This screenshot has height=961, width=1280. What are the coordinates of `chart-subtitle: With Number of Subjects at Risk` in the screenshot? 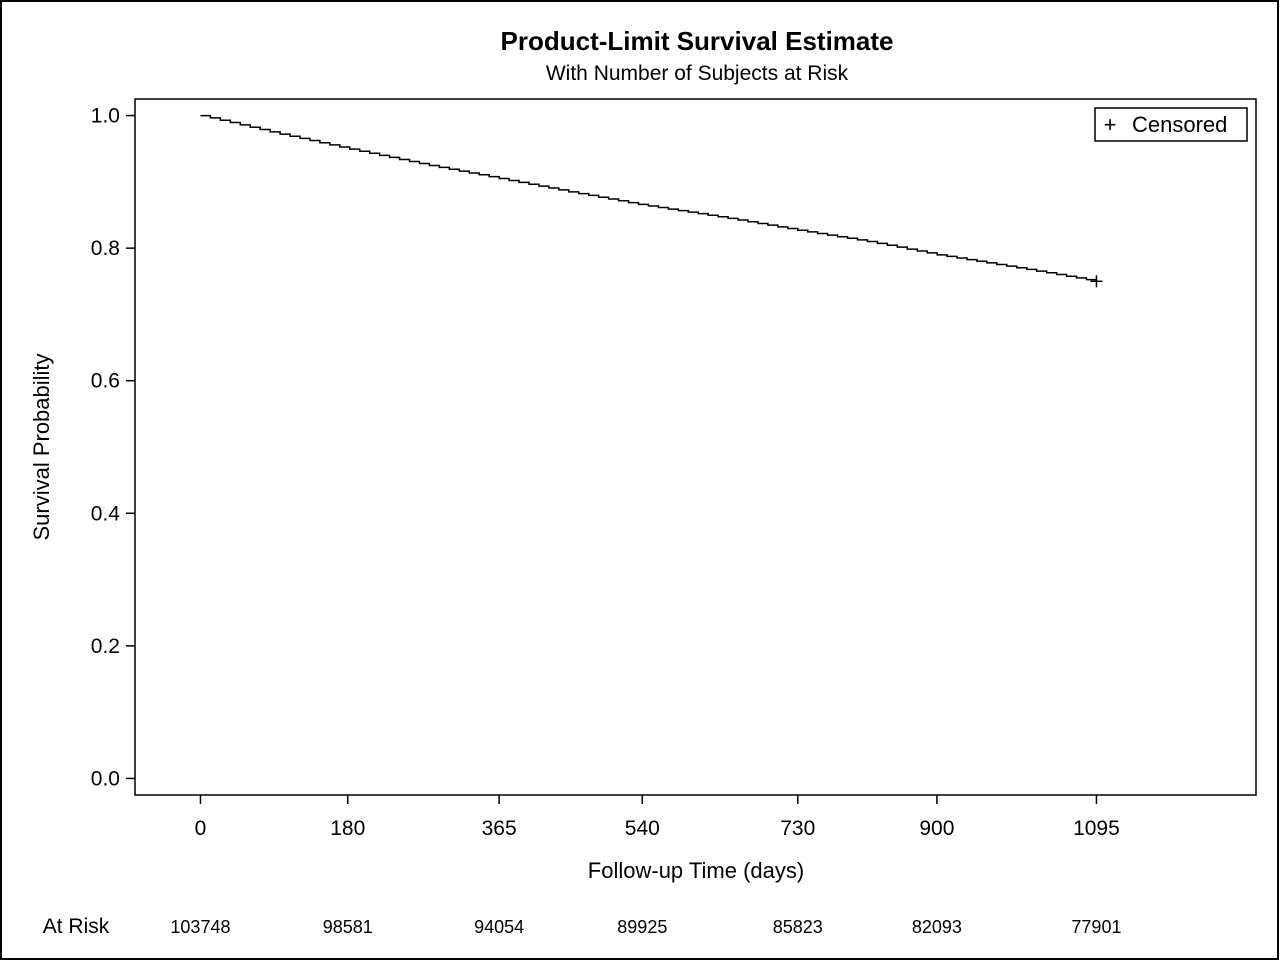 It's located at (697, 73).